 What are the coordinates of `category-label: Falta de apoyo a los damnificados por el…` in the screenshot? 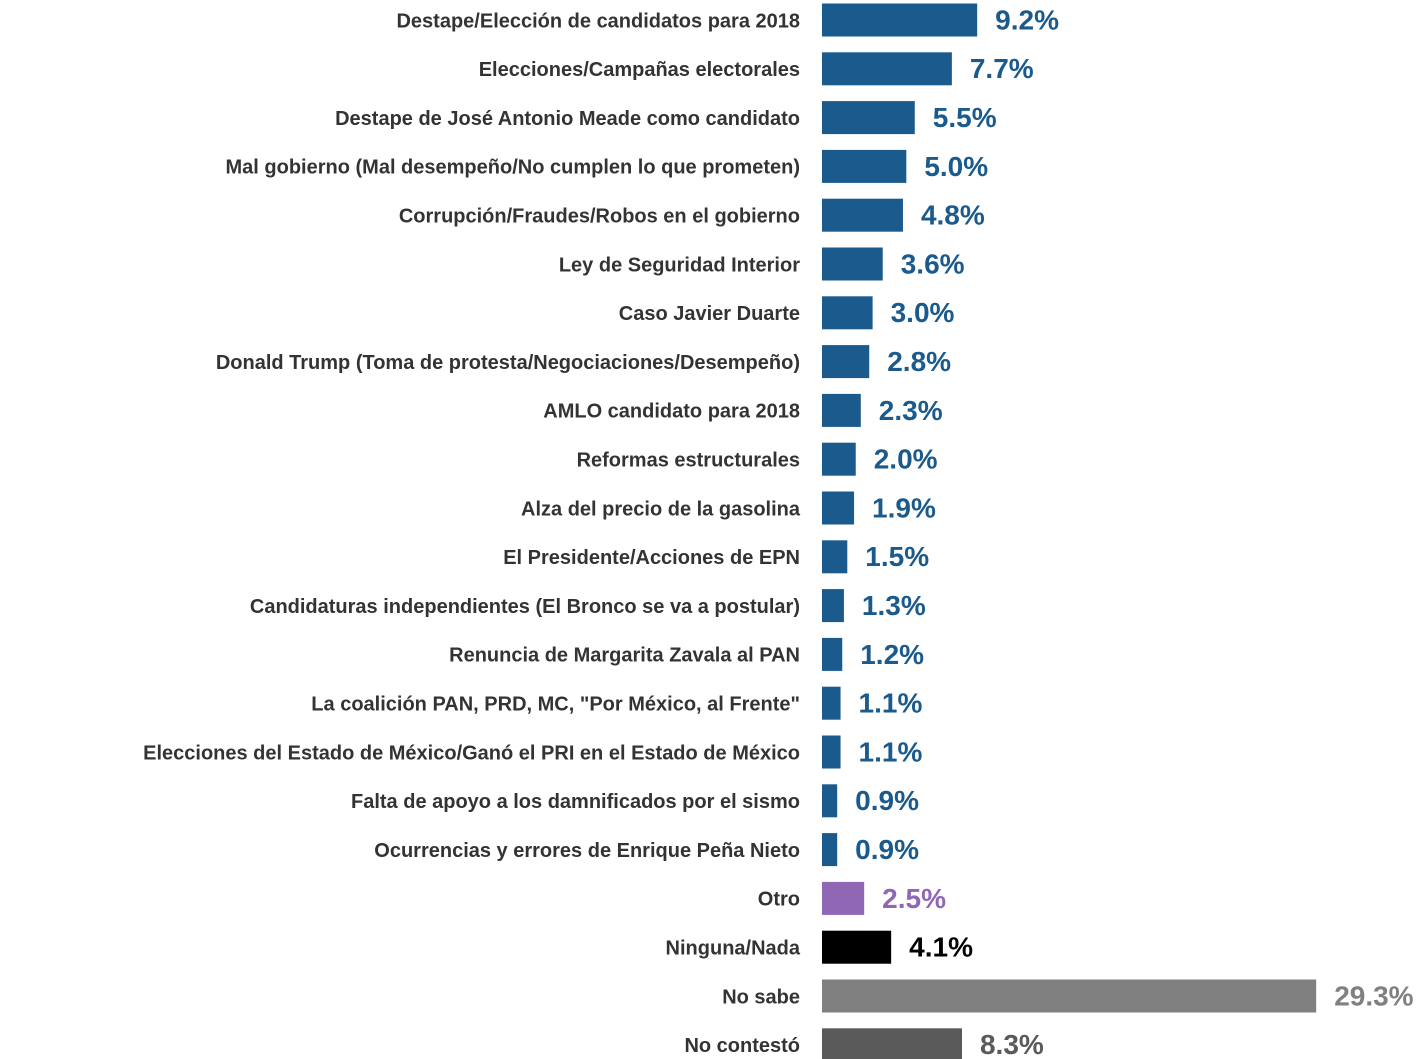 It's located at (575, 802).